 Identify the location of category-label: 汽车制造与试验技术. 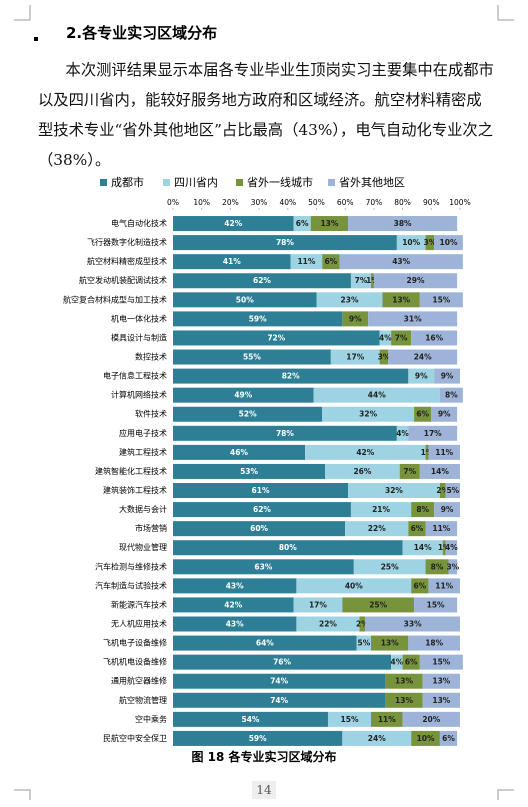
(131, 585).